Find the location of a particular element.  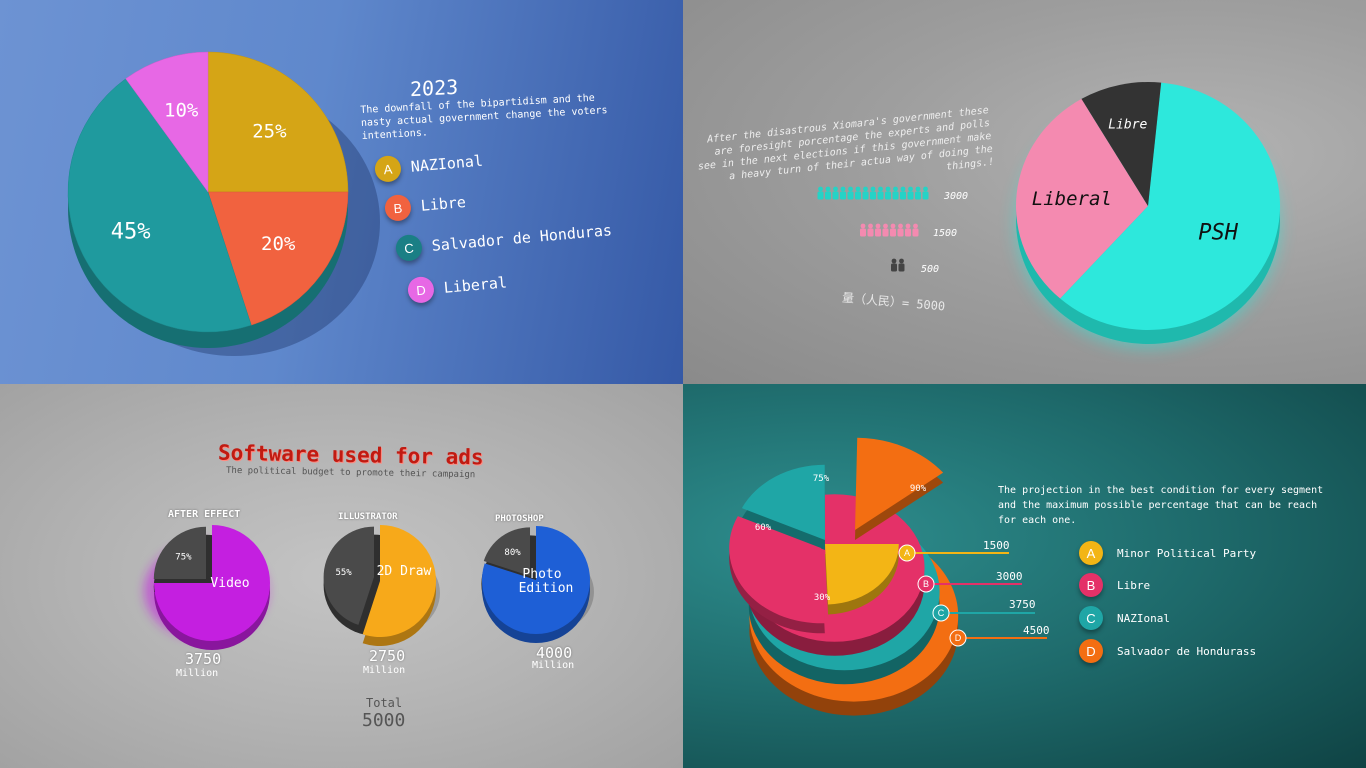

point-key-d: D is located at coordinates (958, 638).